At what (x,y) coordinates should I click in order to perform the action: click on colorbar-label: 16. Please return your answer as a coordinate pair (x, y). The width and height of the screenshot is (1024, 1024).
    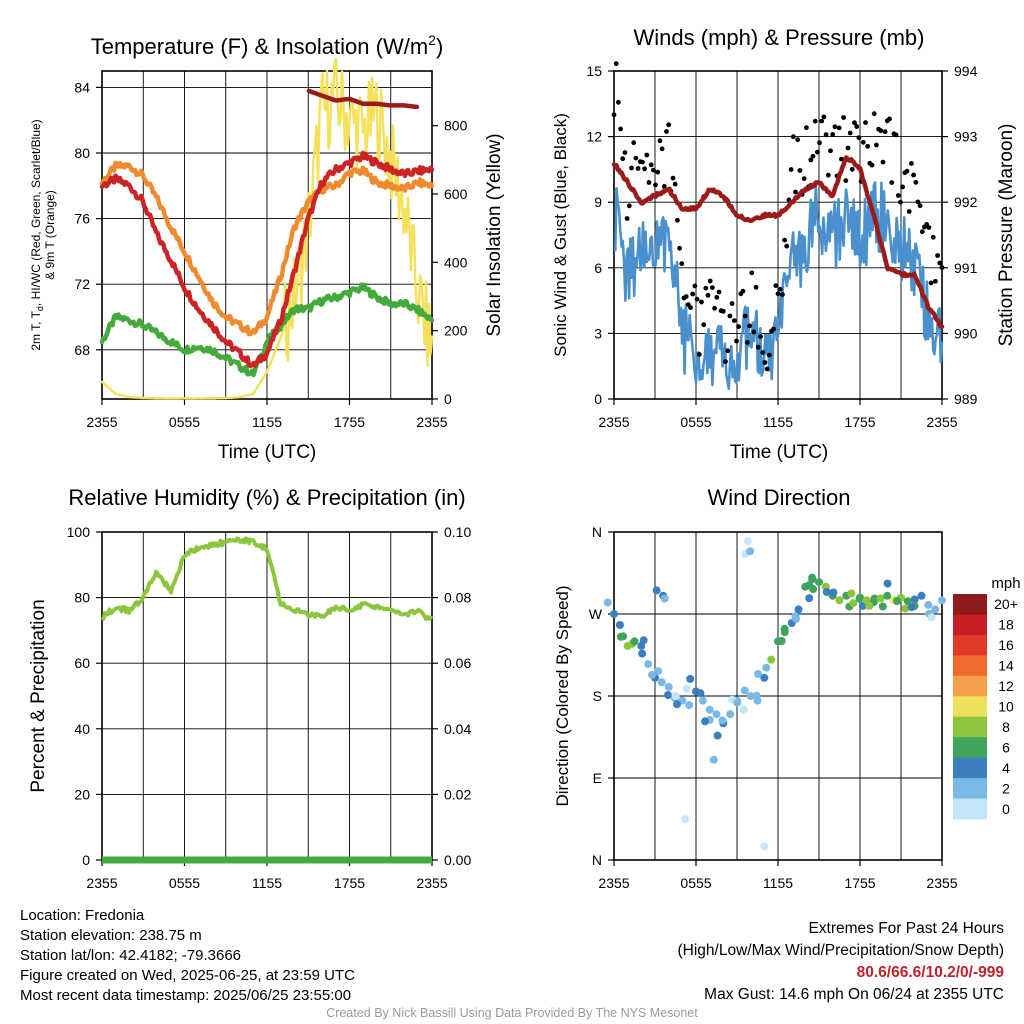
    Looking at the image, I should click on (1006, 645).